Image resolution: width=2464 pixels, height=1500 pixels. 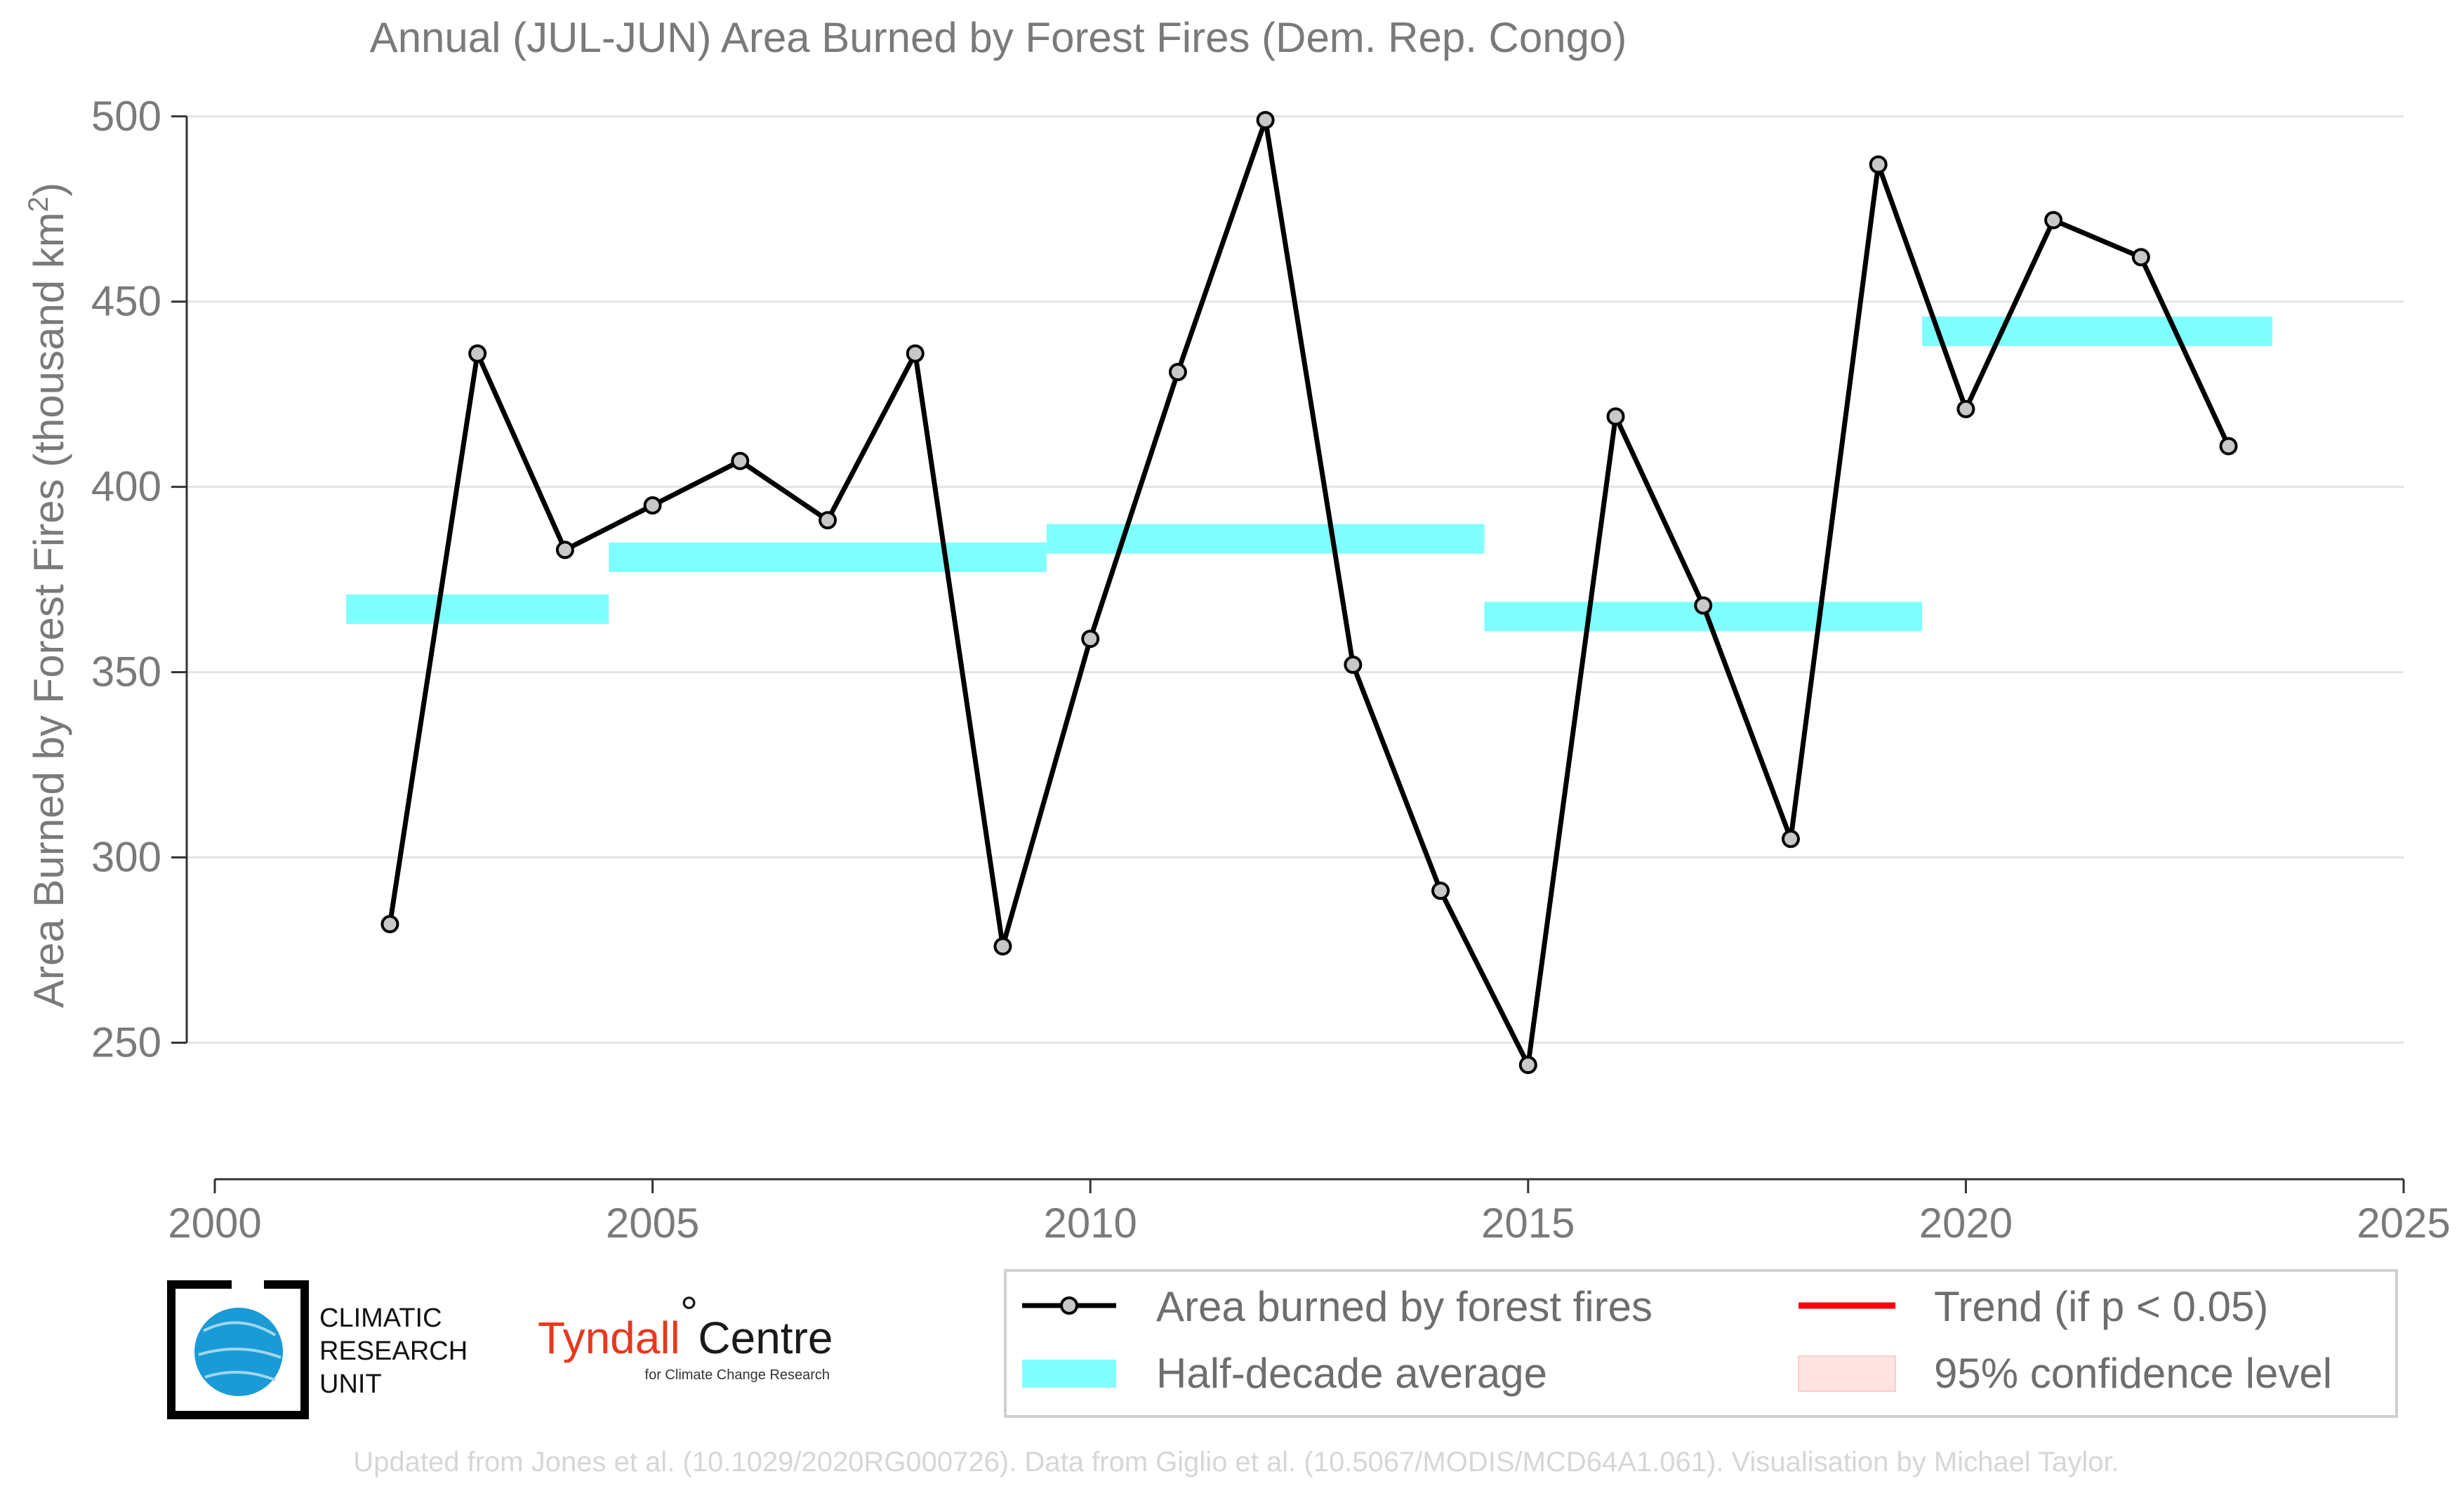 What do you see at coordinates (766, 1338) in the screenshot?
I see `tyndall-logo-centre: Centre` at bounding box center [766, 1338].